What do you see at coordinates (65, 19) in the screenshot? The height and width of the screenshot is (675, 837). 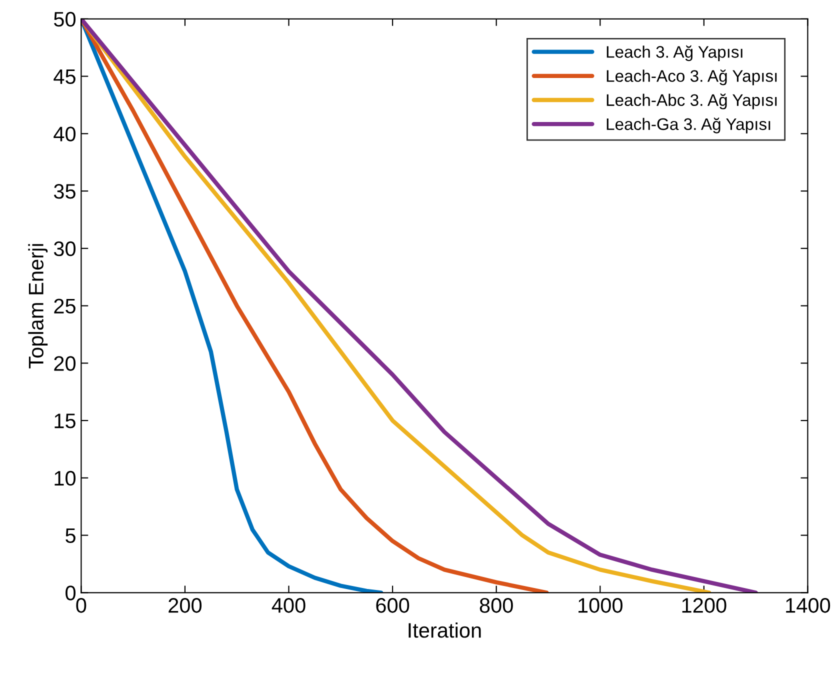 I see `y-tick-label: 50` at bounding box center [65, 19].